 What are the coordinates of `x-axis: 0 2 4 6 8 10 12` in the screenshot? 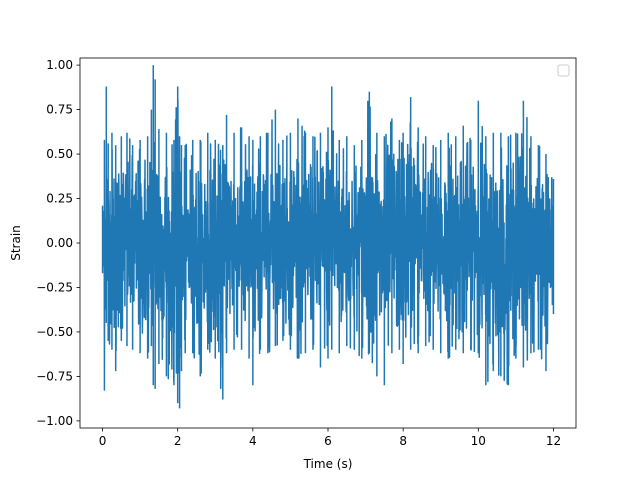 It's located at (330, 438).